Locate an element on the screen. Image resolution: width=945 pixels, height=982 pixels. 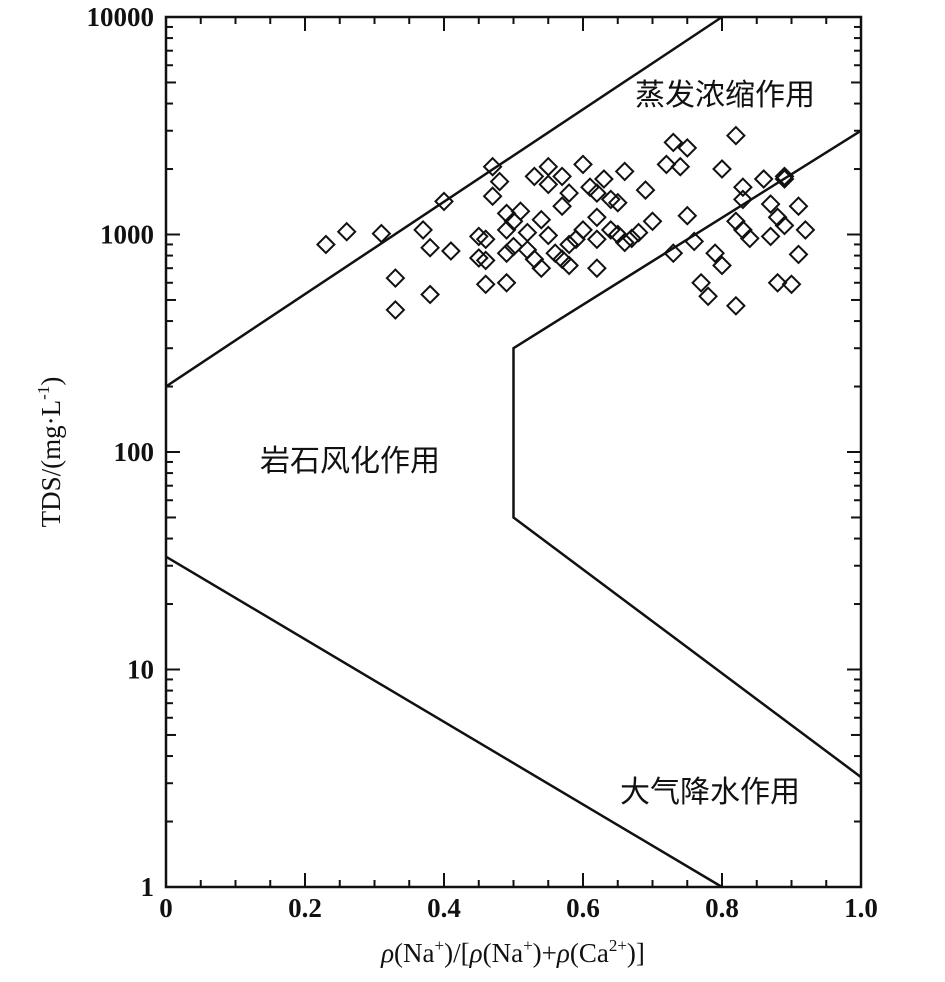
y-axis-title: TDS/(mg·L-1) is located at coordinates (50, 452).